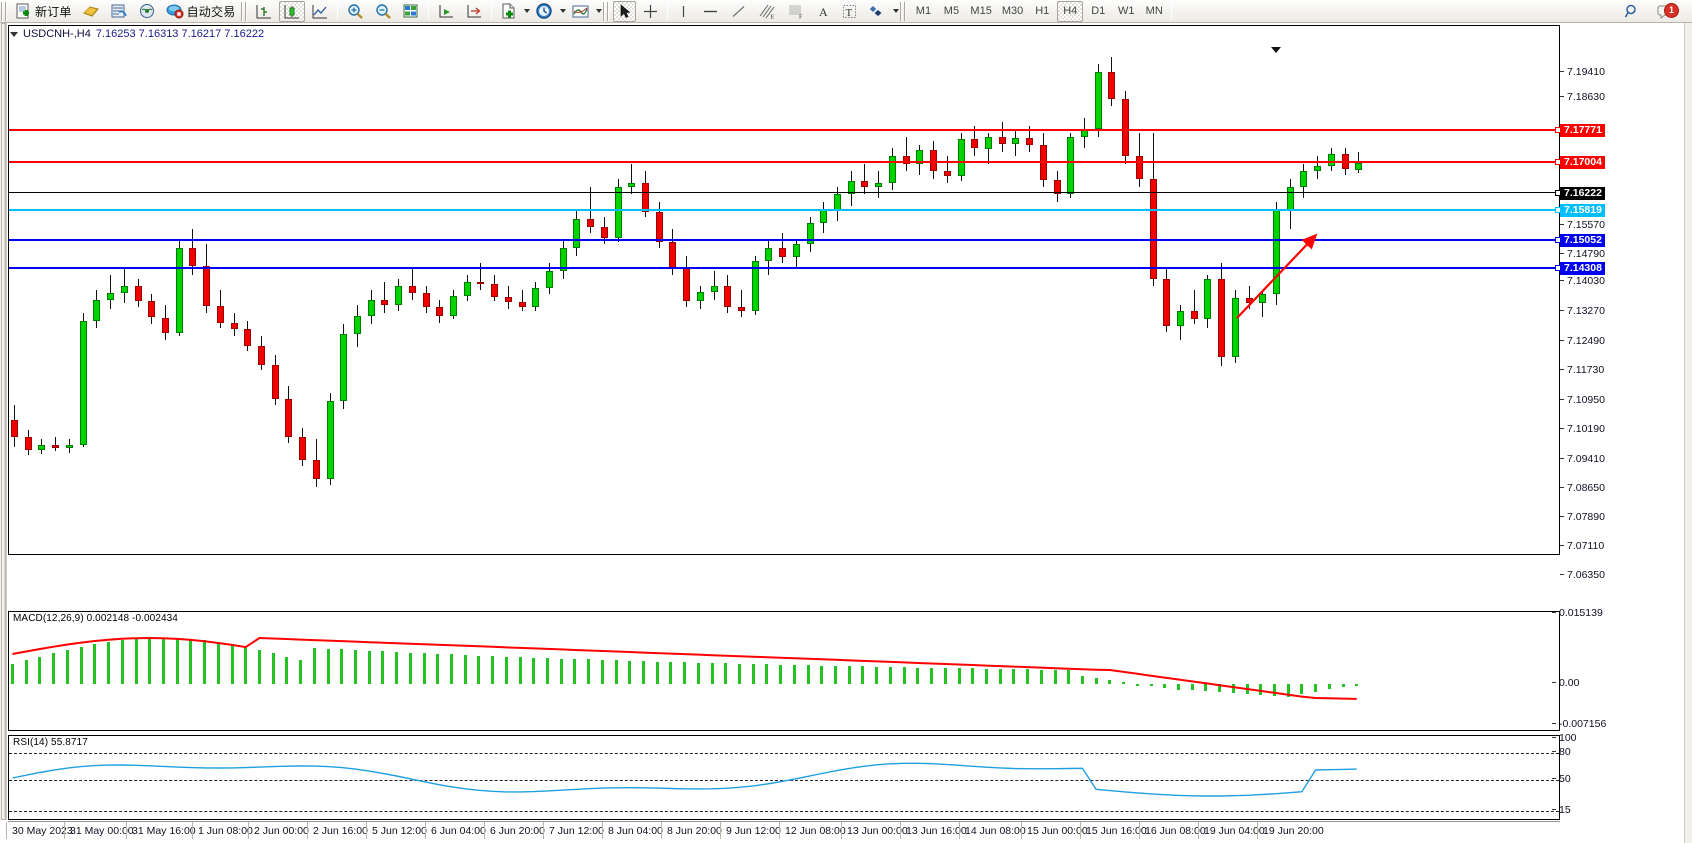  I want to click on profile-button, so click(91, 11).